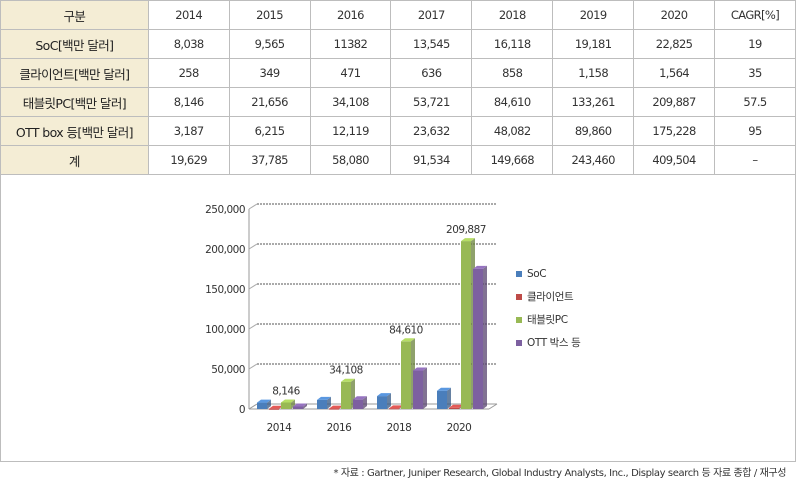 This screenshot has height=482, width=796. I want to click on y-tick-label: 50,000, so click(228, 370).